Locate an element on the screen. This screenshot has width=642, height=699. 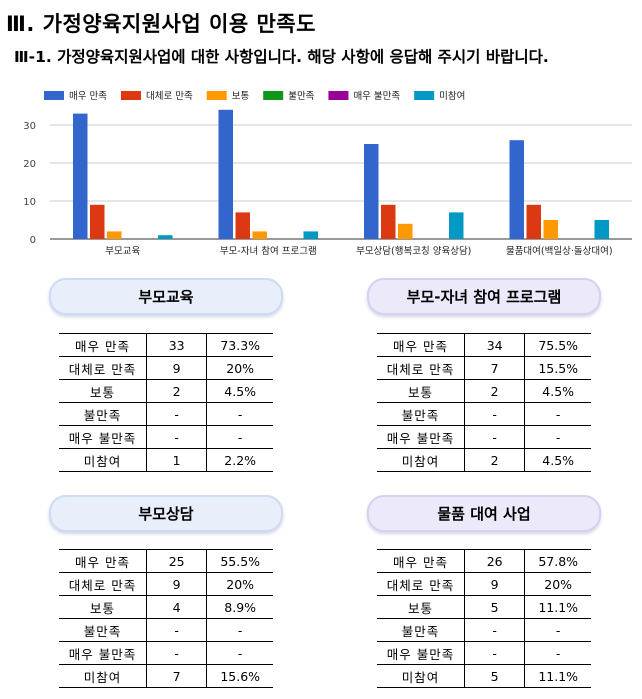
table-row: 매우 만족 34 75.5% is located at coordinates (484, 345).